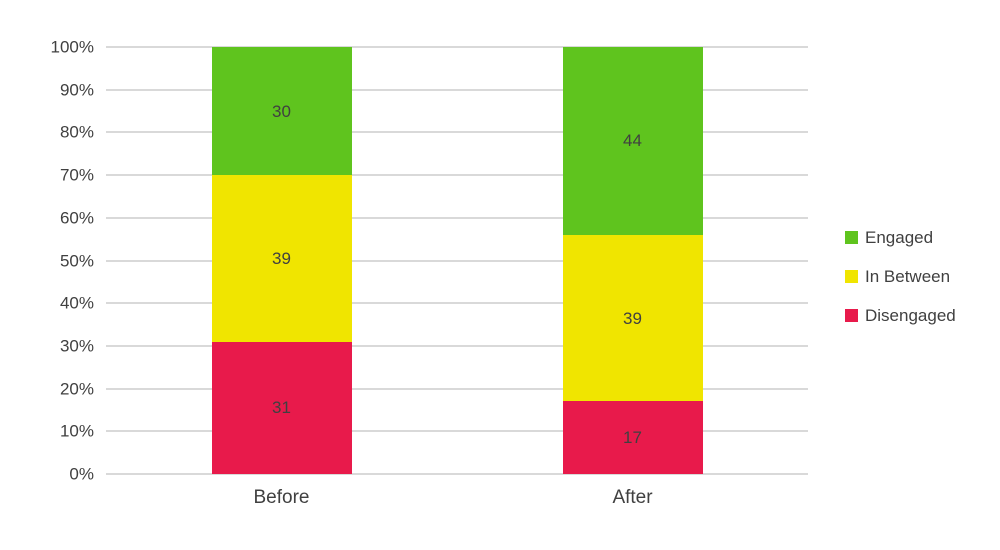  Describe the element at coordinates (910, 315) in the screenshot. I see `legend-label: Disengaged` at that location.